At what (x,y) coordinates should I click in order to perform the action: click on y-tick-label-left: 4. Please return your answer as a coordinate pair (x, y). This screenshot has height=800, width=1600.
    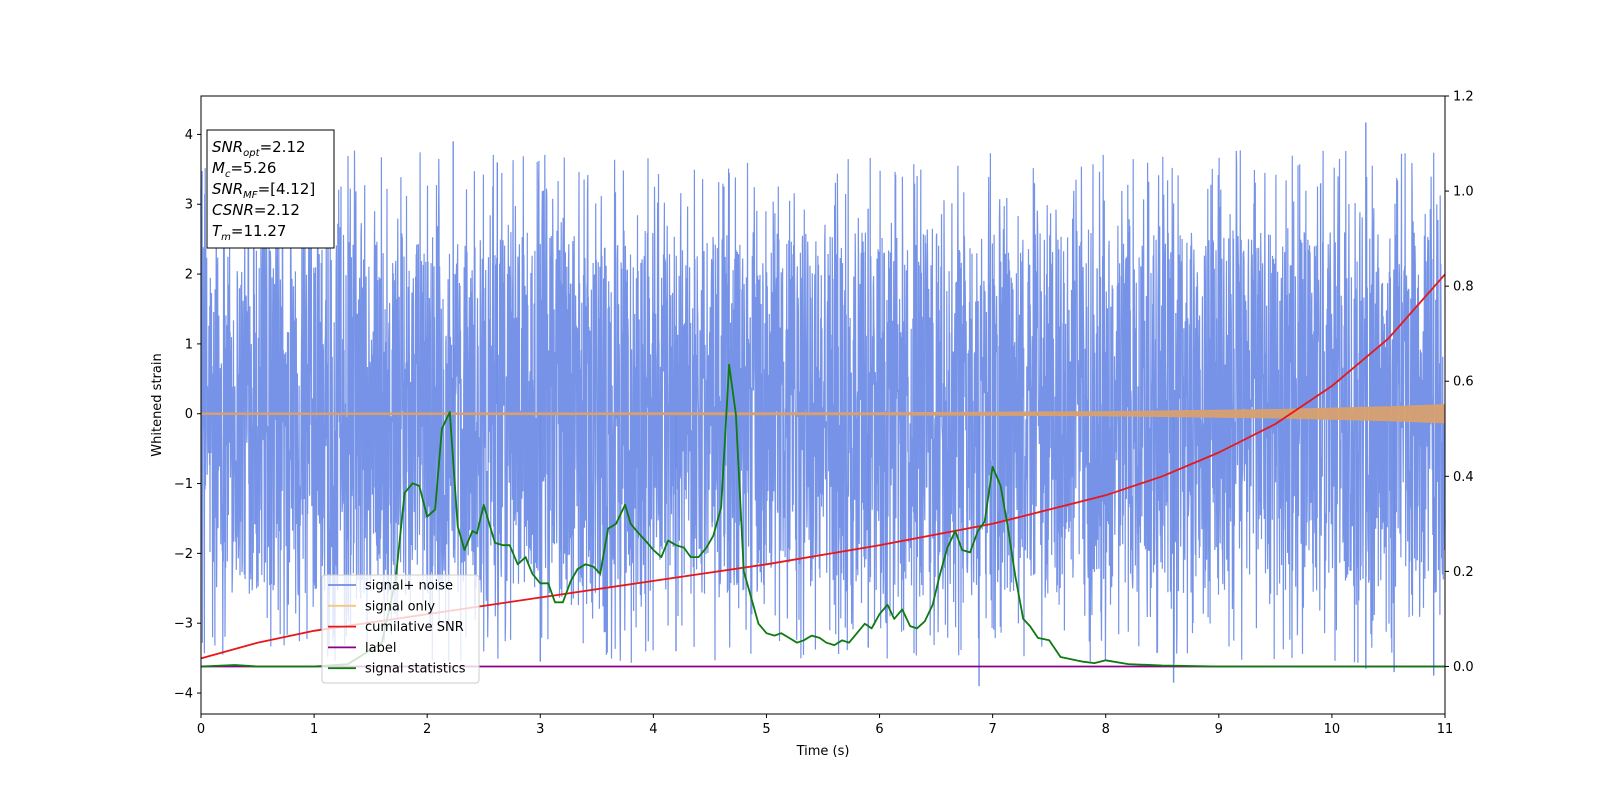
    Looking at the image, I should click on (189, 135).